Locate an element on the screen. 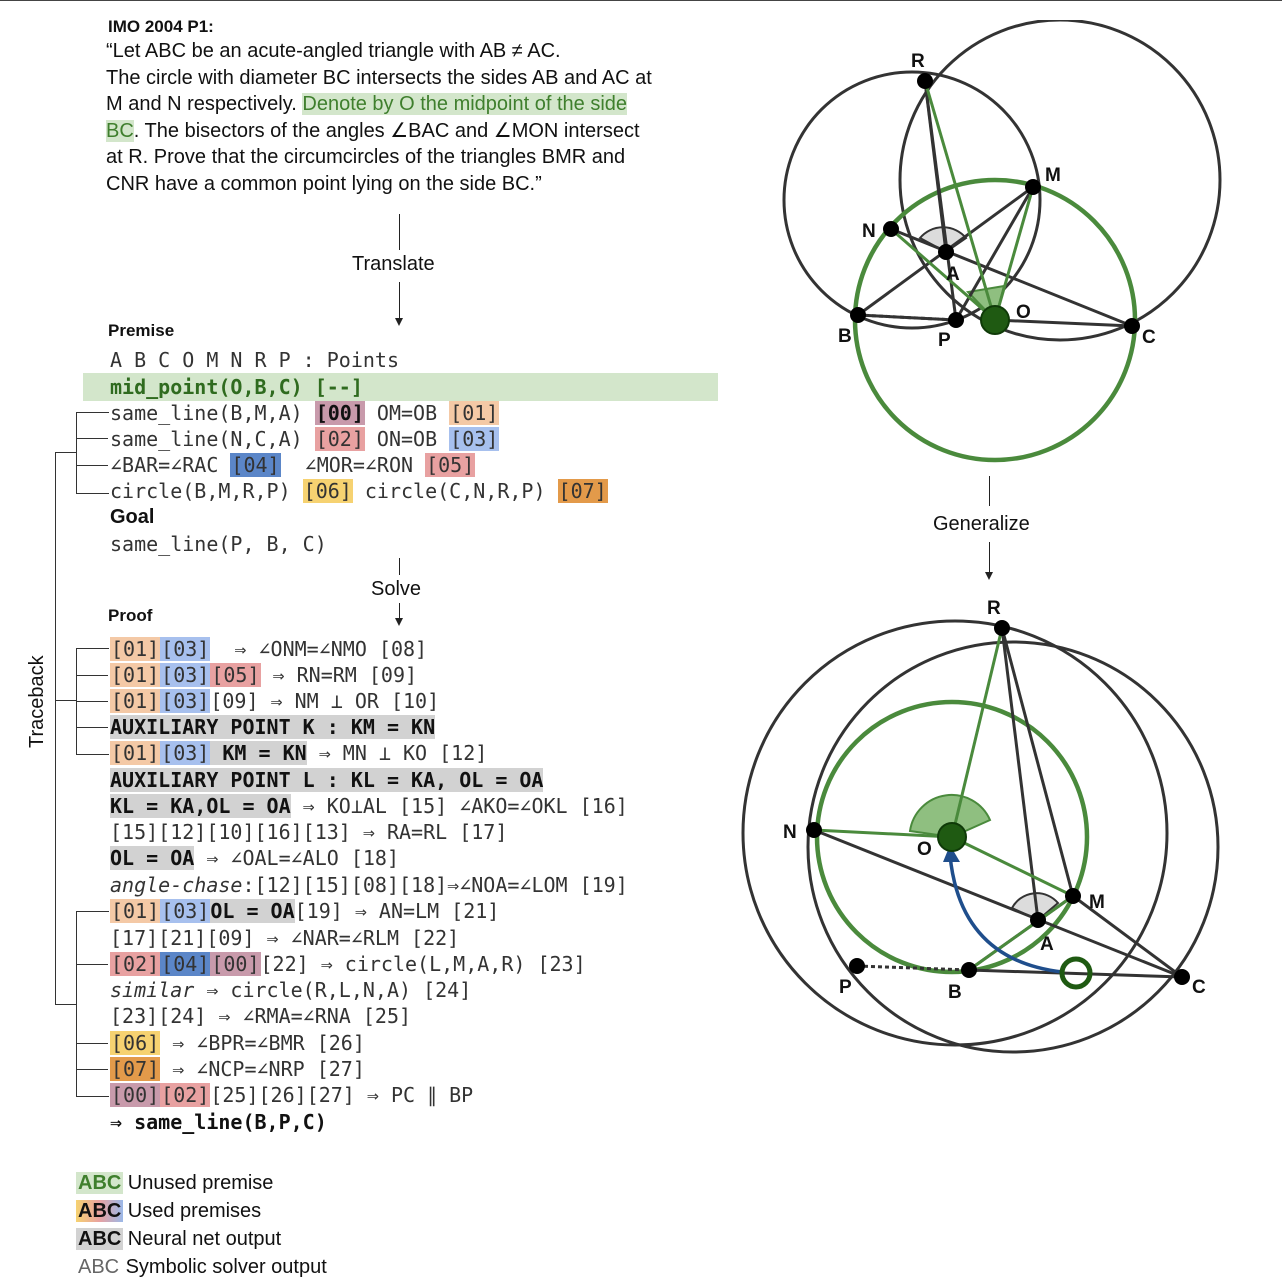  point-b is located at coordinates (858, 315).